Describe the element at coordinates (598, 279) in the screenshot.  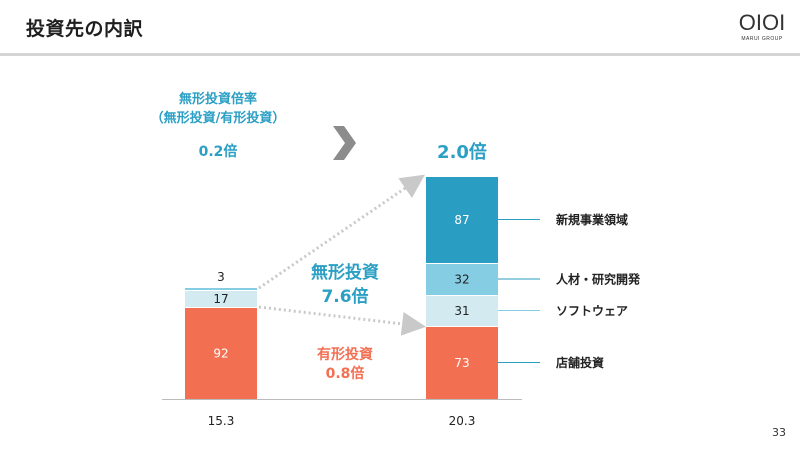
I see `legend-label: 人材・研究開発` at that location.